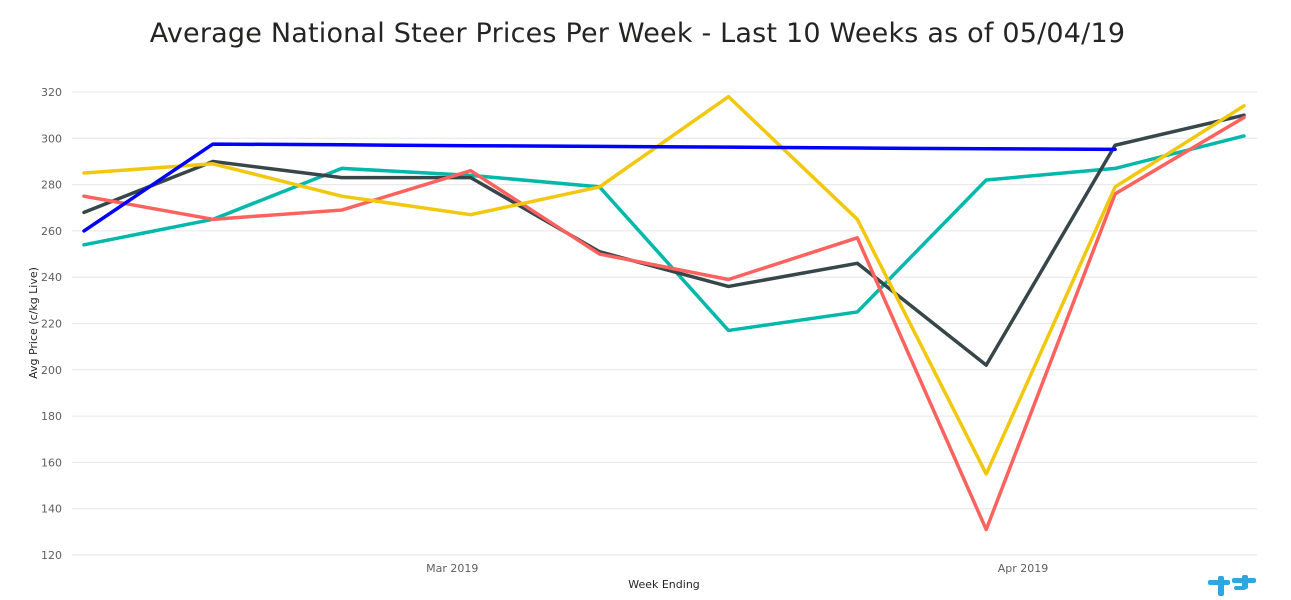  I want to click on y-tick-label: 220, so click(51, 324).